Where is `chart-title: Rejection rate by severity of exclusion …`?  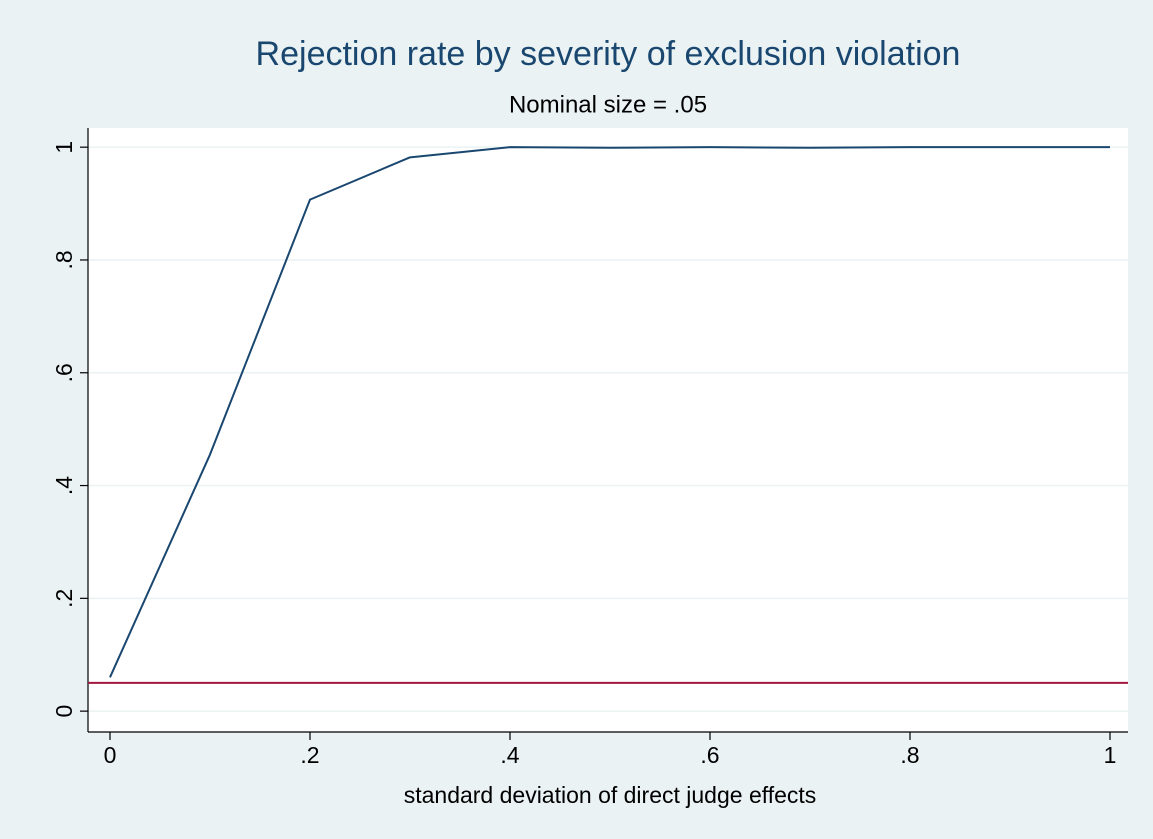
chart-title: Rejection rate by severity of exclusion … is located at coordinates (608, 54).